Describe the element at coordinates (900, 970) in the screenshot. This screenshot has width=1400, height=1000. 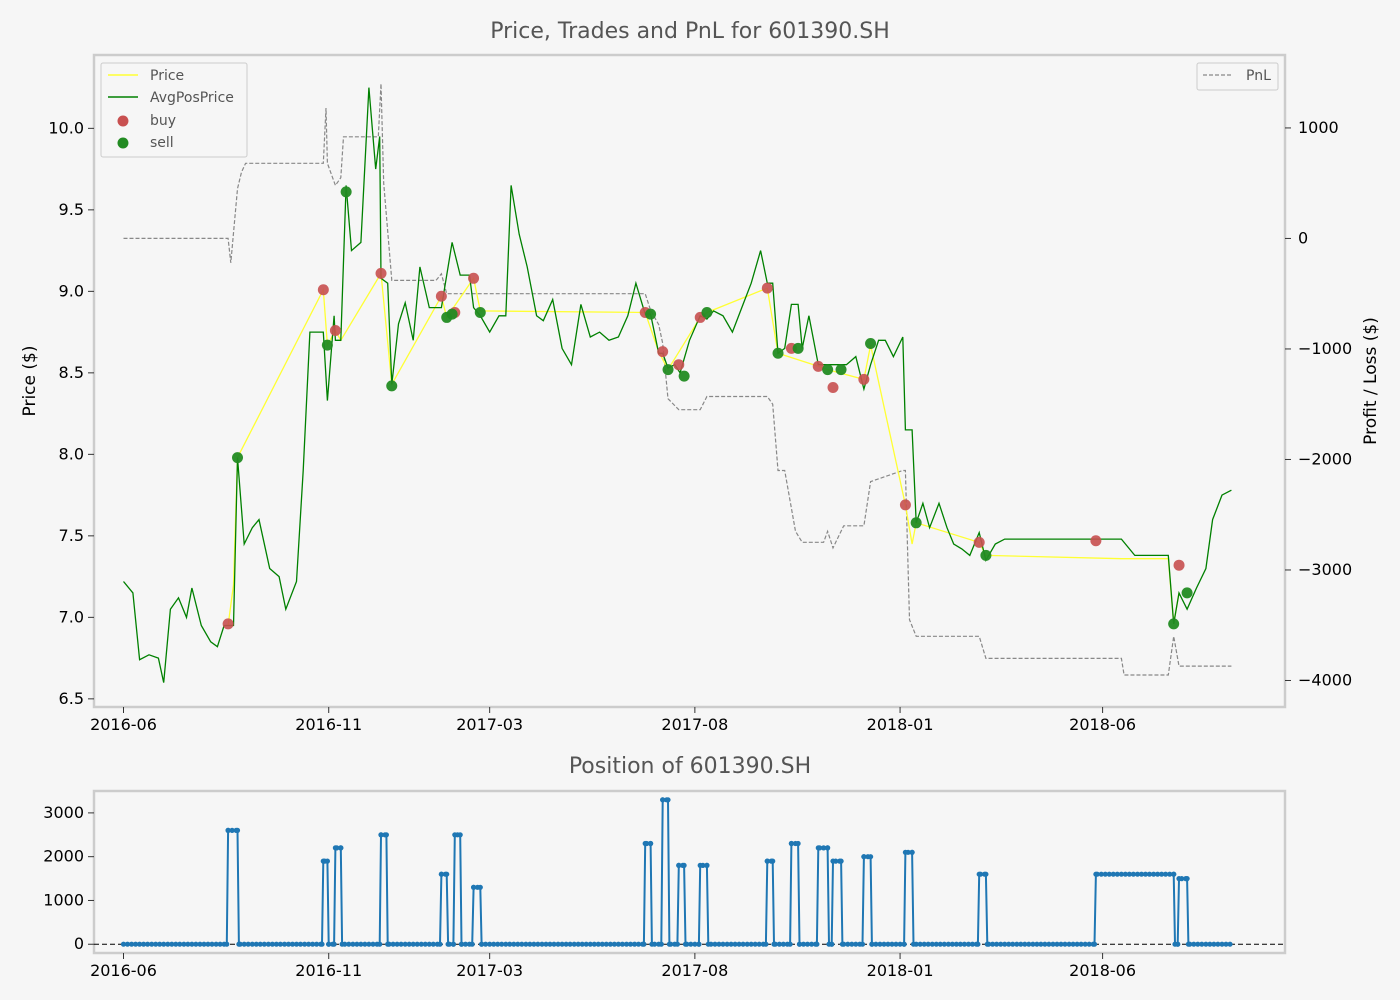
I see `x-tick-label-bottom: 2018-01` at that location.